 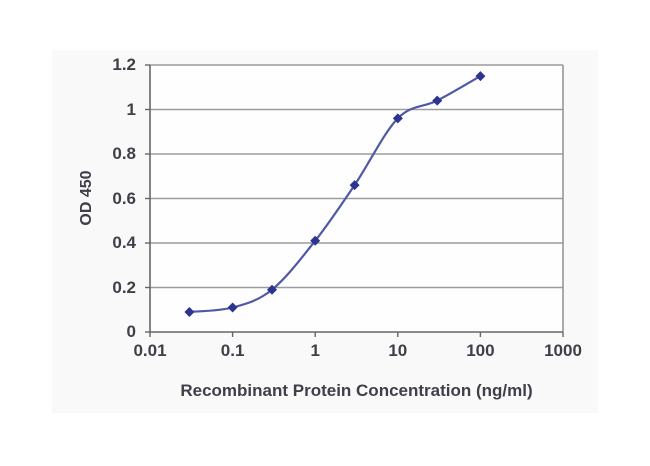 What do you see at coordinates (124, 153) in the screenshot?
I see `y-axis-tick-label: 0.8` at bounding box center [124, 153].